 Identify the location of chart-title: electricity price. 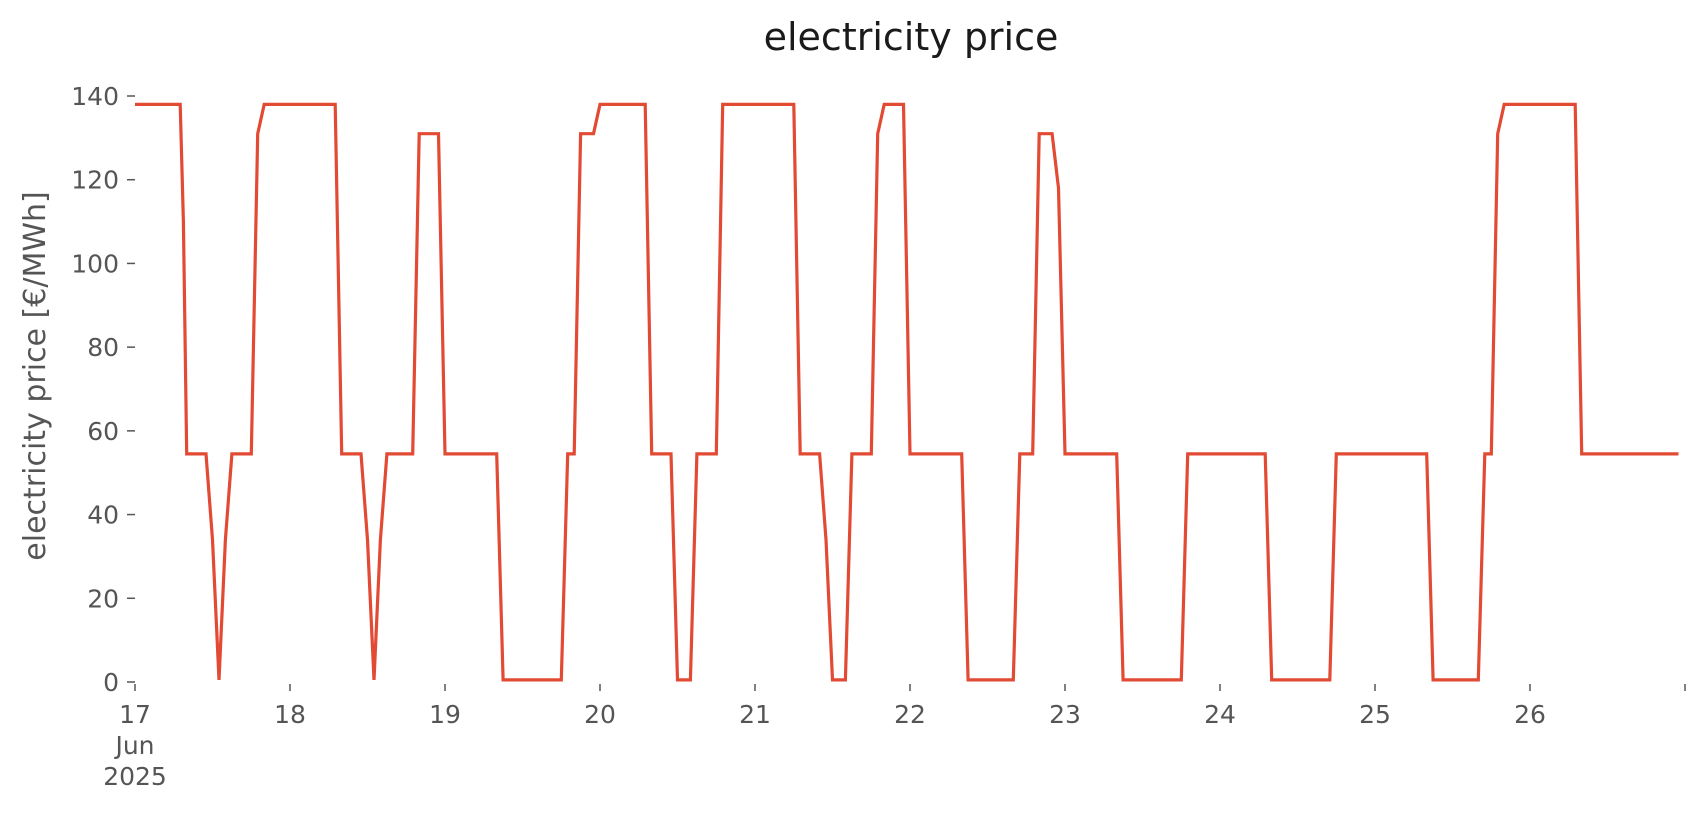
(911, 37).